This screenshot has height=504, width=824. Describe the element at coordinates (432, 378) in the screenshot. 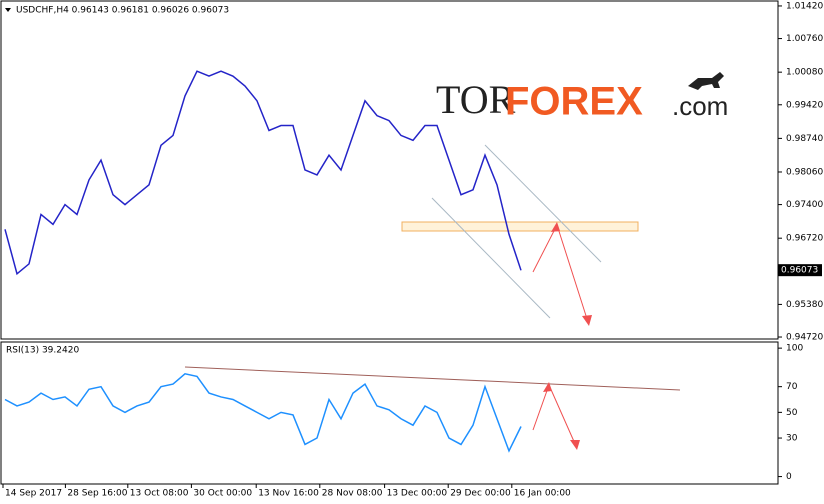

I see `rsi-trendline` at that location.